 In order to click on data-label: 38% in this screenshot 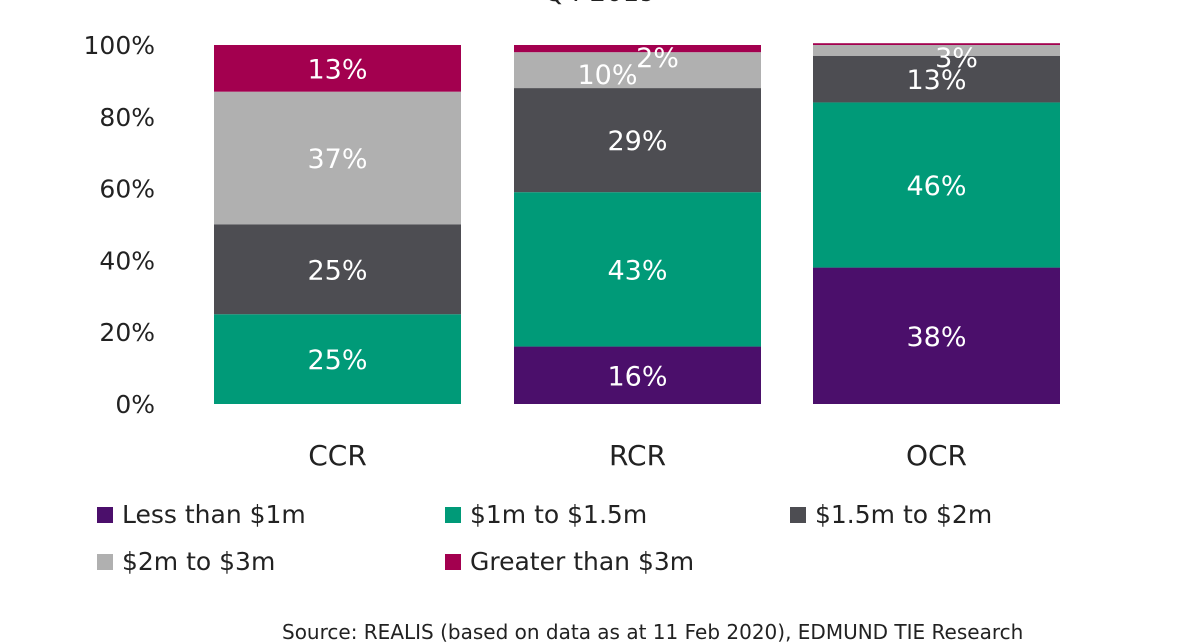, I will do `click(936, 337)`.